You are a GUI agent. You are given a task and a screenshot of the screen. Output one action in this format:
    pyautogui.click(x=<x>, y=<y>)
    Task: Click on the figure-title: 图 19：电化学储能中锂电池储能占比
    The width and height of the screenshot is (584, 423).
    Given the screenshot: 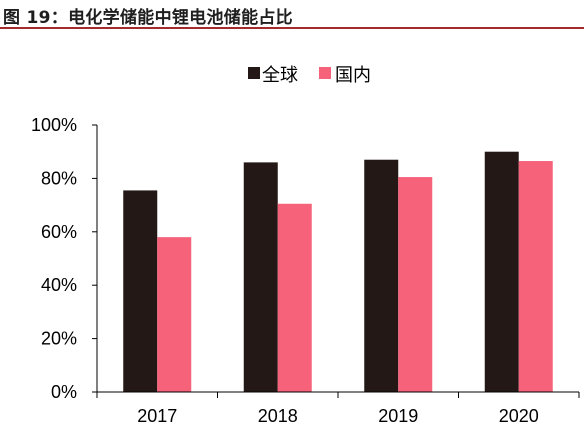 What is the action you would take?
    pyautogui.click(x=148, y=18)
    